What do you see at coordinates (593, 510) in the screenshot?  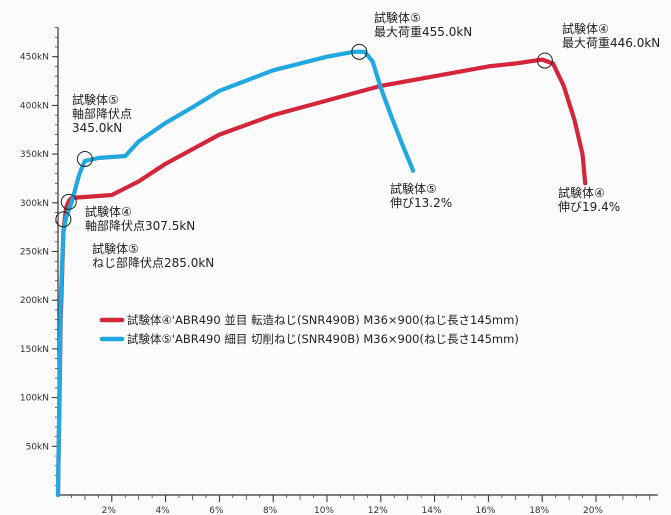 I see `x-tick-label: 20%` at bounding box center [593, 510].